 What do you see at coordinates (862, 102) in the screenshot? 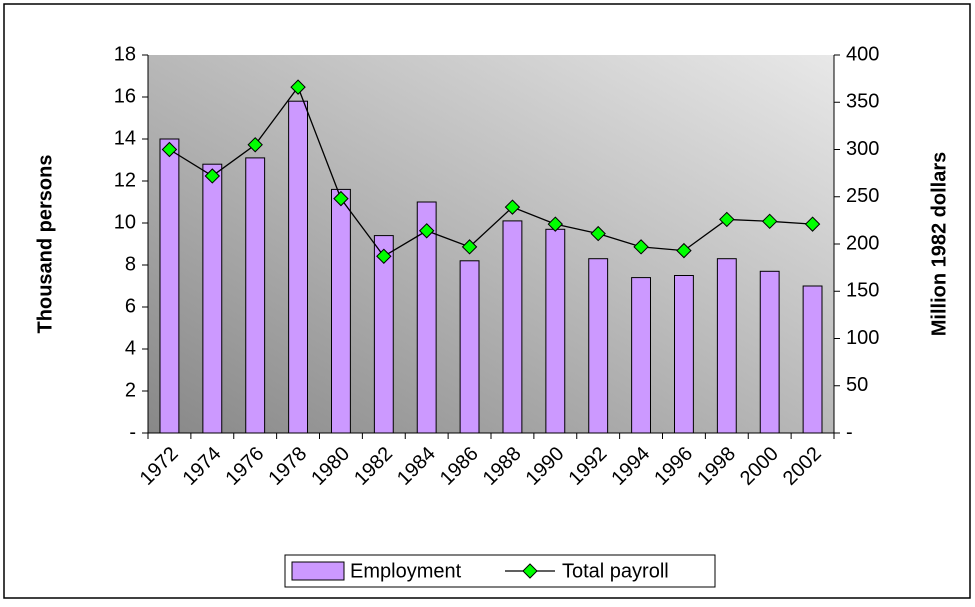
I see `y2-tick-label: 350` at bounding box center [862, 102].